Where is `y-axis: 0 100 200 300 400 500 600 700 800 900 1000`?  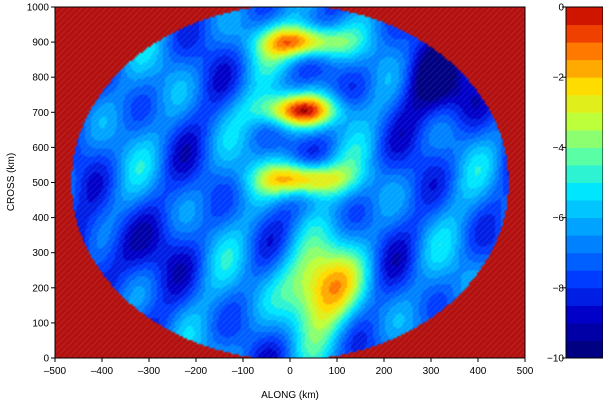 y-axis: 0 100 200 300 400 500 600 700 800 900 1000 is located at coordinates (41, 184).